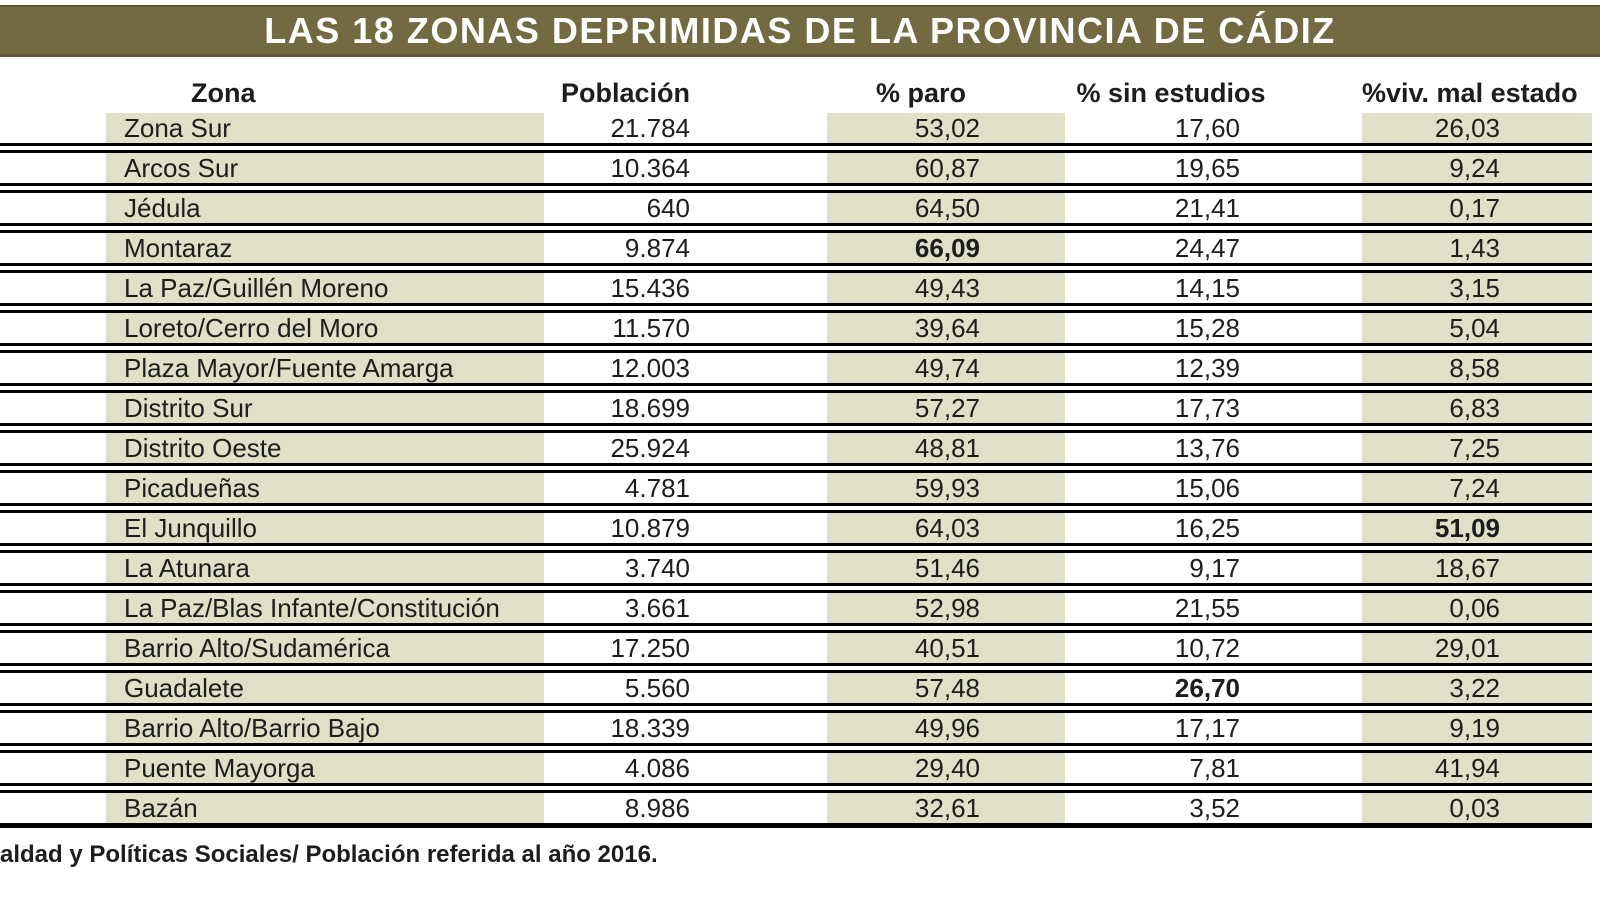  I want to click on cell-viv-mal-estado: 7,24, so click(1477, 488).